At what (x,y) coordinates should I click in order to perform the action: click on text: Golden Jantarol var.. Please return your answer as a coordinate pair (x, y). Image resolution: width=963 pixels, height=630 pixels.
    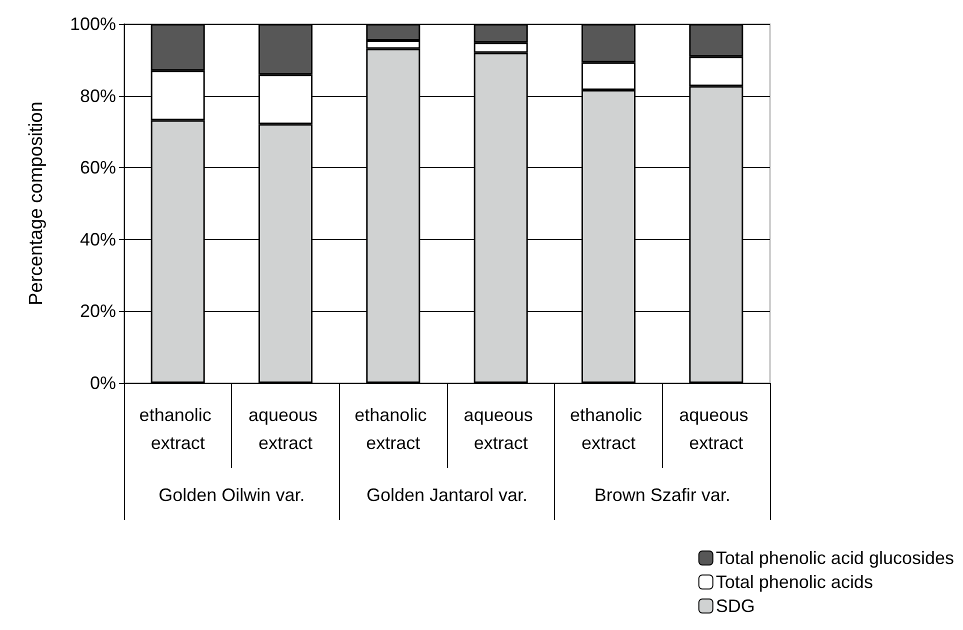
    Looking at the image, I should click on (447, 495).